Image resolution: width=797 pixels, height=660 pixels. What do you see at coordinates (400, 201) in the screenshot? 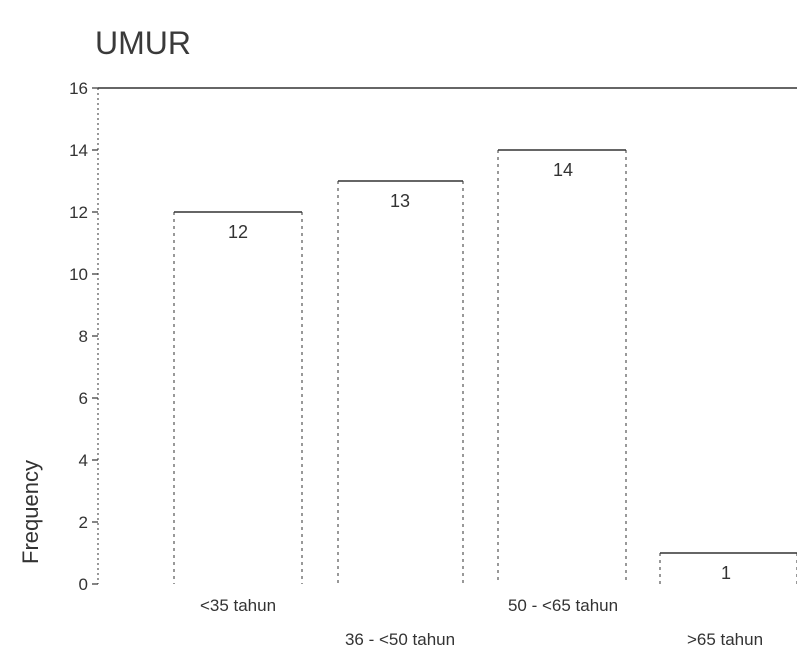
I see `data-label: 13` at bounding box center [400, 201].